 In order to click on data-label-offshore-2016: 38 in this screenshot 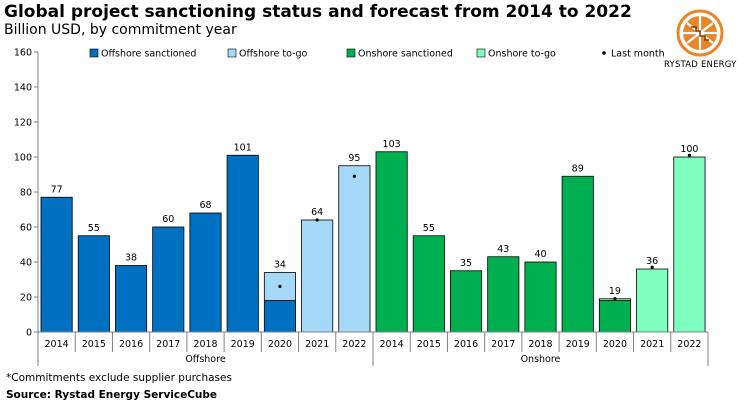, I will do `click(131, 258)`.